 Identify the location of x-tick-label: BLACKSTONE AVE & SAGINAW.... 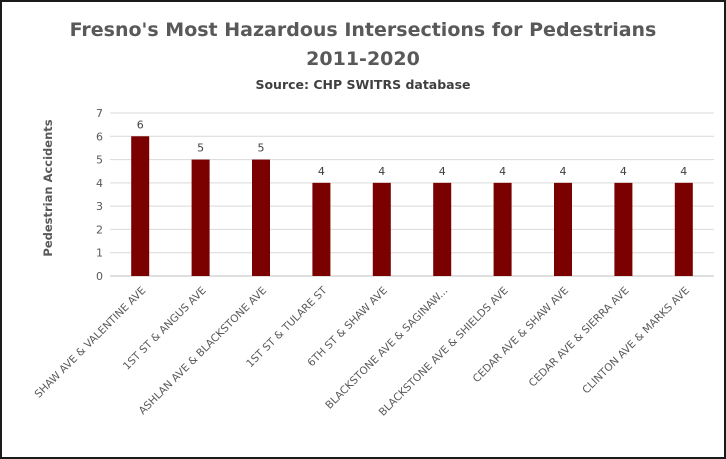
(386, 348).